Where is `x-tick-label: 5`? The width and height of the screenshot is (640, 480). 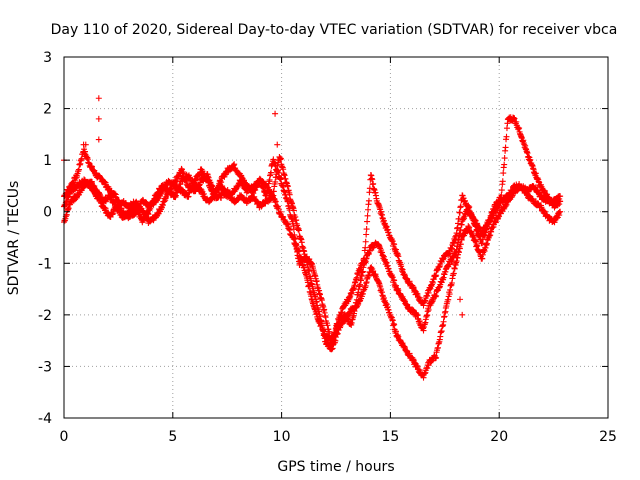
x-tick-label: 5 is located at coordinates (172, 437).